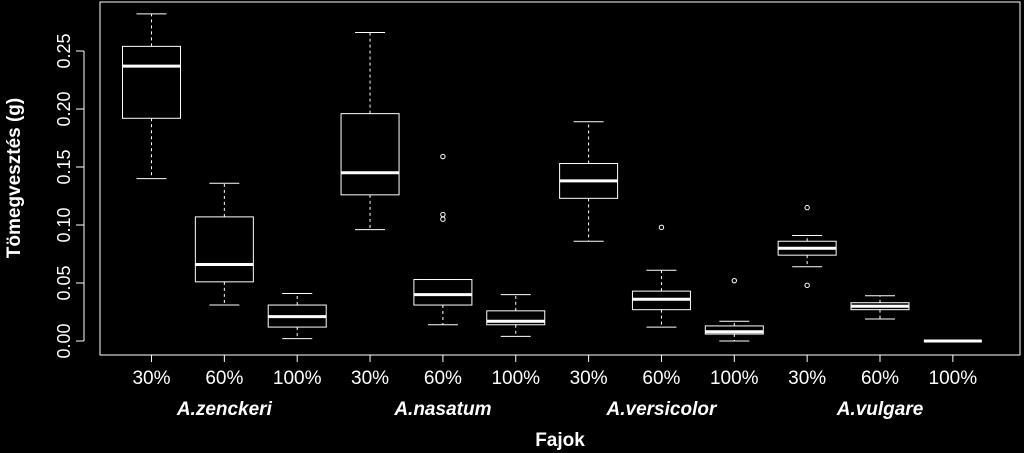 The width and height of the screenshot is (1024, 453). I want to click on y-tick-label: 0.05, so click(64, 282).